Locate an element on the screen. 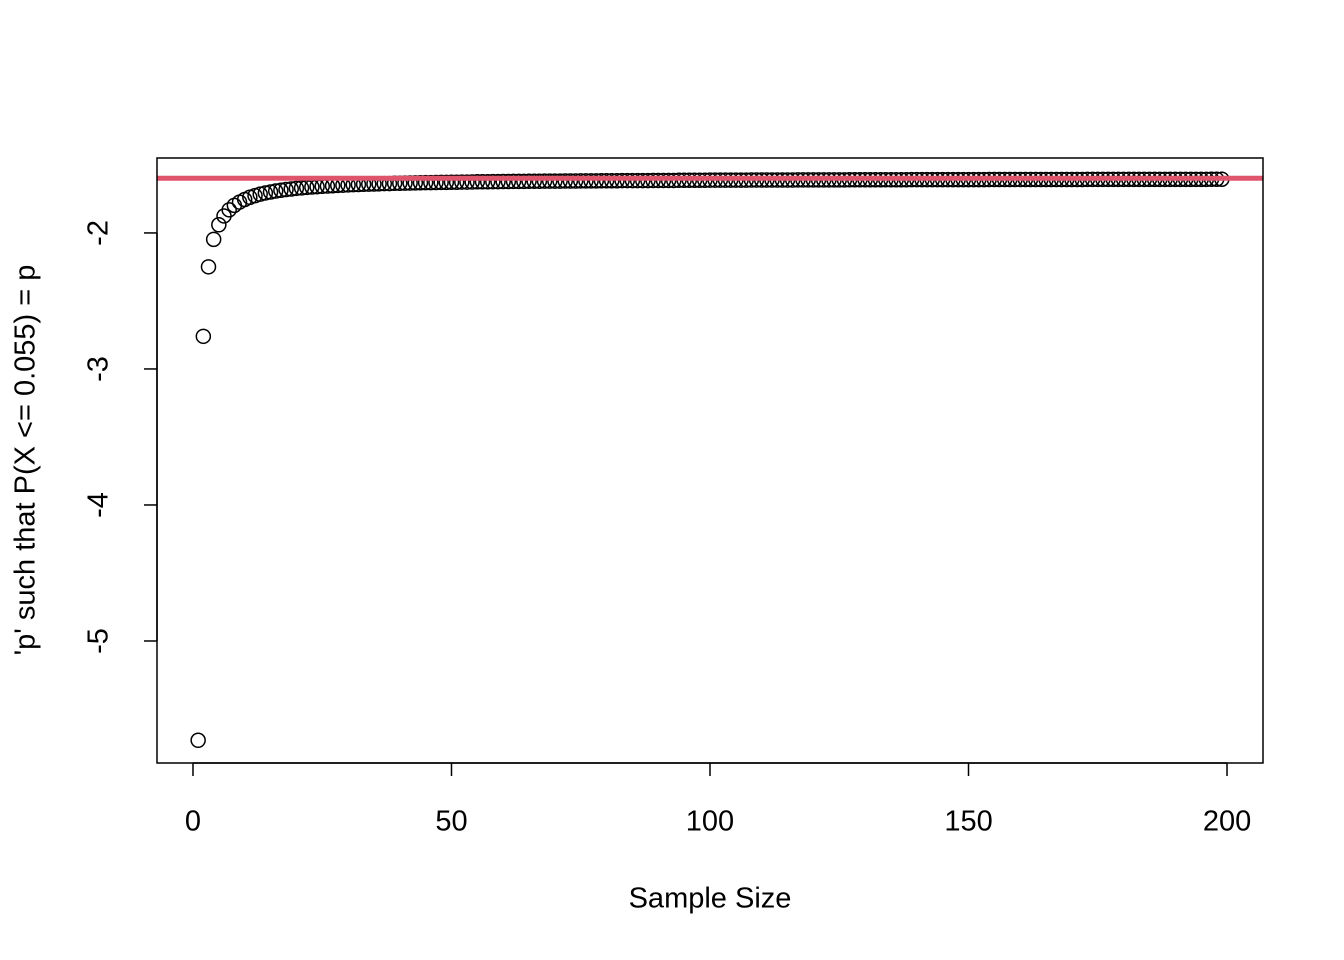  x-tick-label: 50 is located at coordinates (451, 822).